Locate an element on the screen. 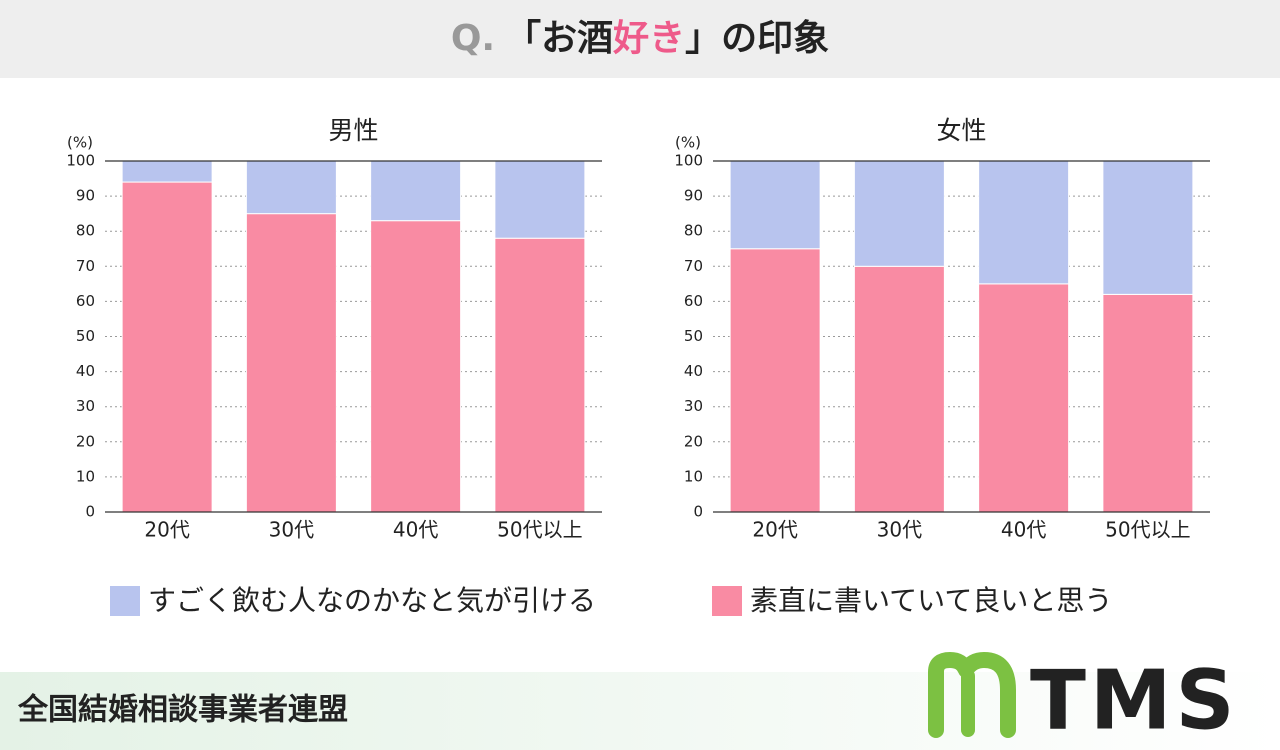 This screenshot has height=750, width=1280. chart-title: 女性 is located at coordinates (961, 130).